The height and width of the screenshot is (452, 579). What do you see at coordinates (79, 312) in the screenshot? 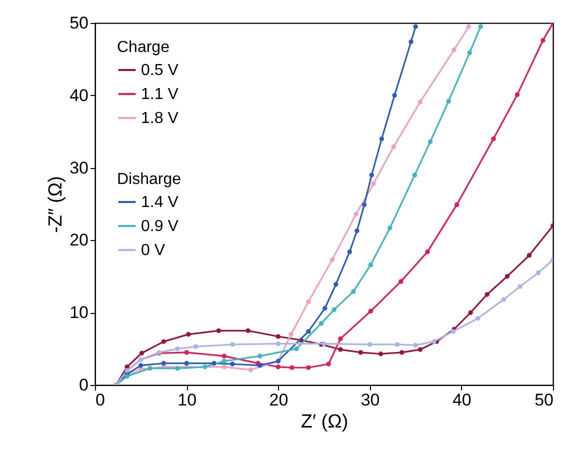
I see `y-tick-label: 10` at bounding box center [79, 312].